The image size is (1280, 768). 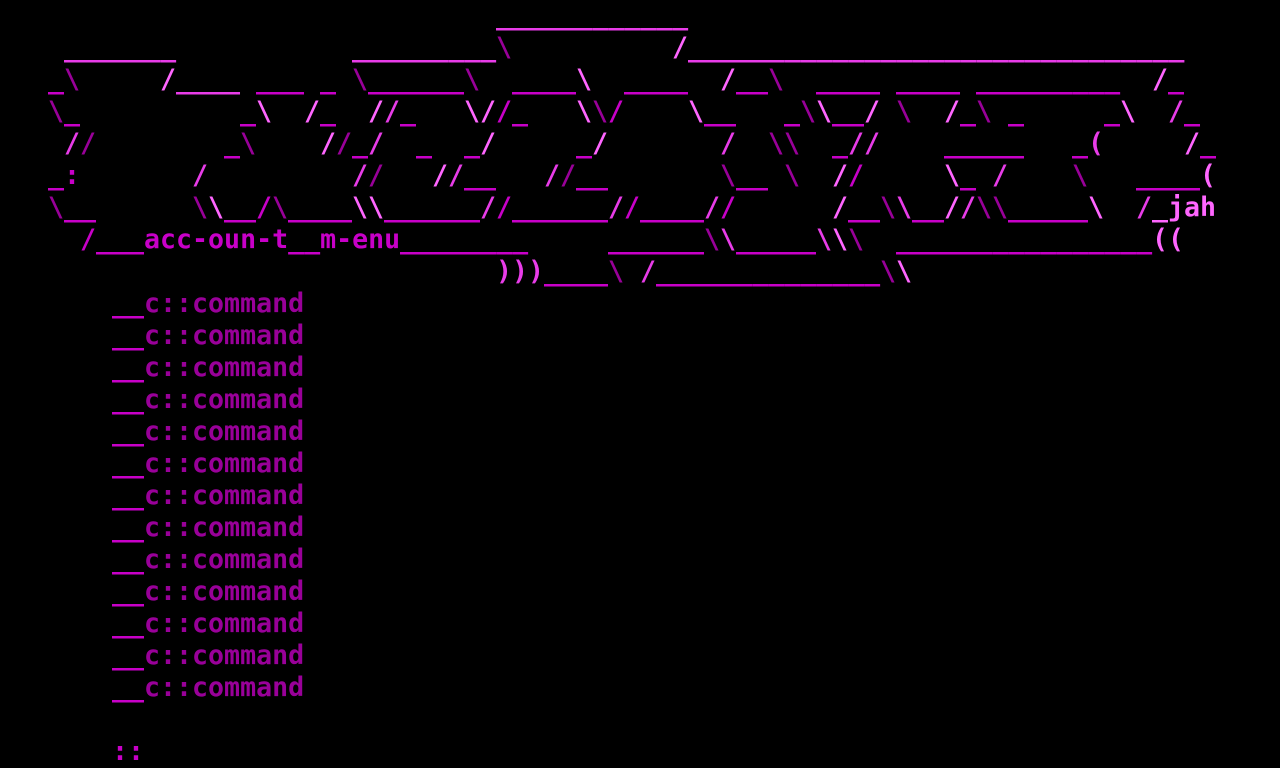 I want to click on prompt-colons: ::, so click(x=128, y=751).